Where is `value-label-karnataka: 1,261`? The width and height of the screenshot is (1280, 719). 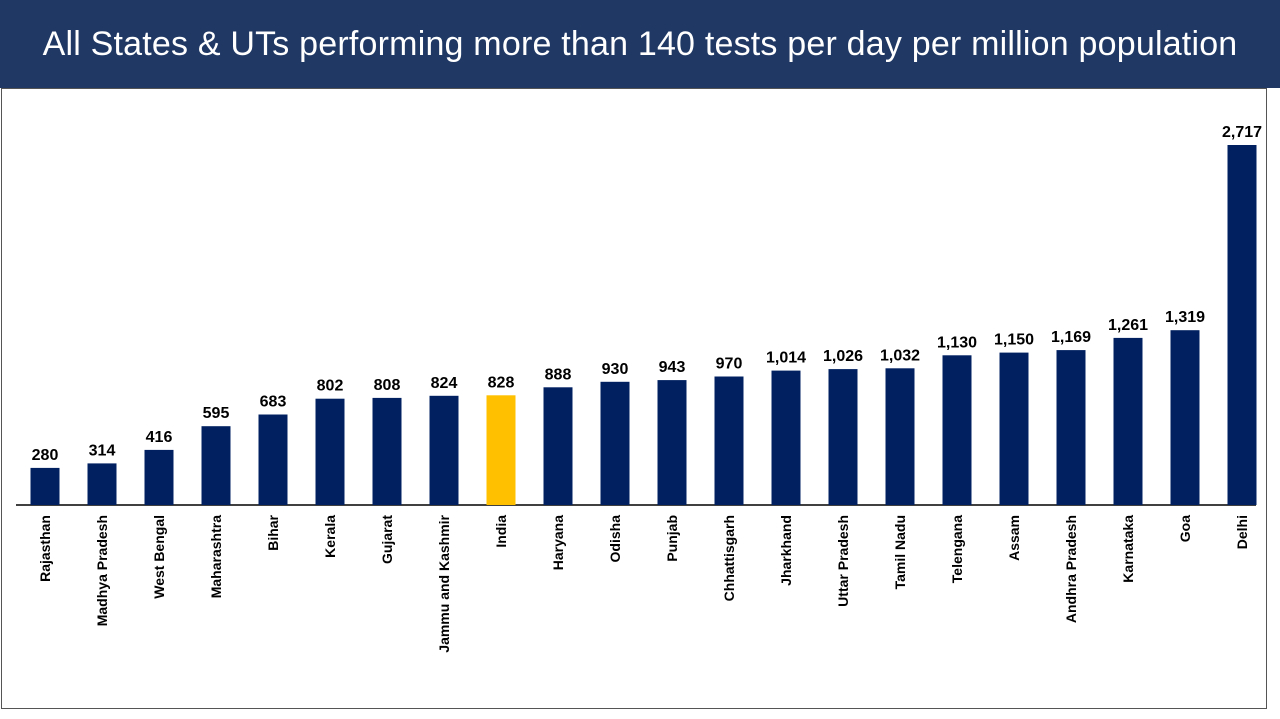 value-label-karnataka: 1,261 is located at coordinates (1128, 325).